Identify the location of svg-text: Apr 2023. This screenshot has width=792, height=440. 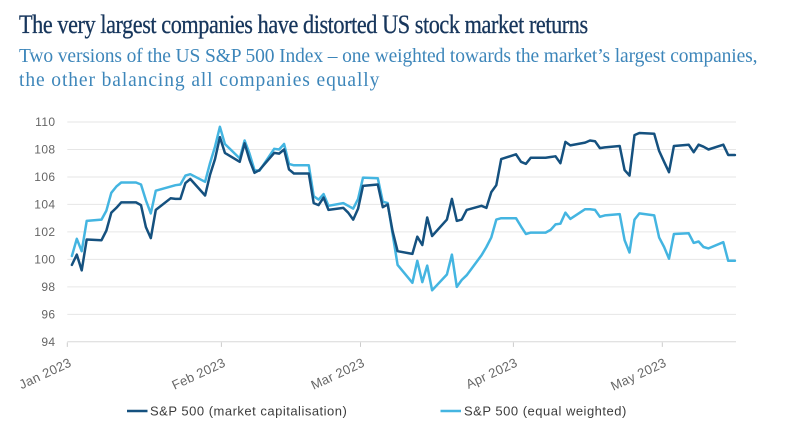
(491, 373).